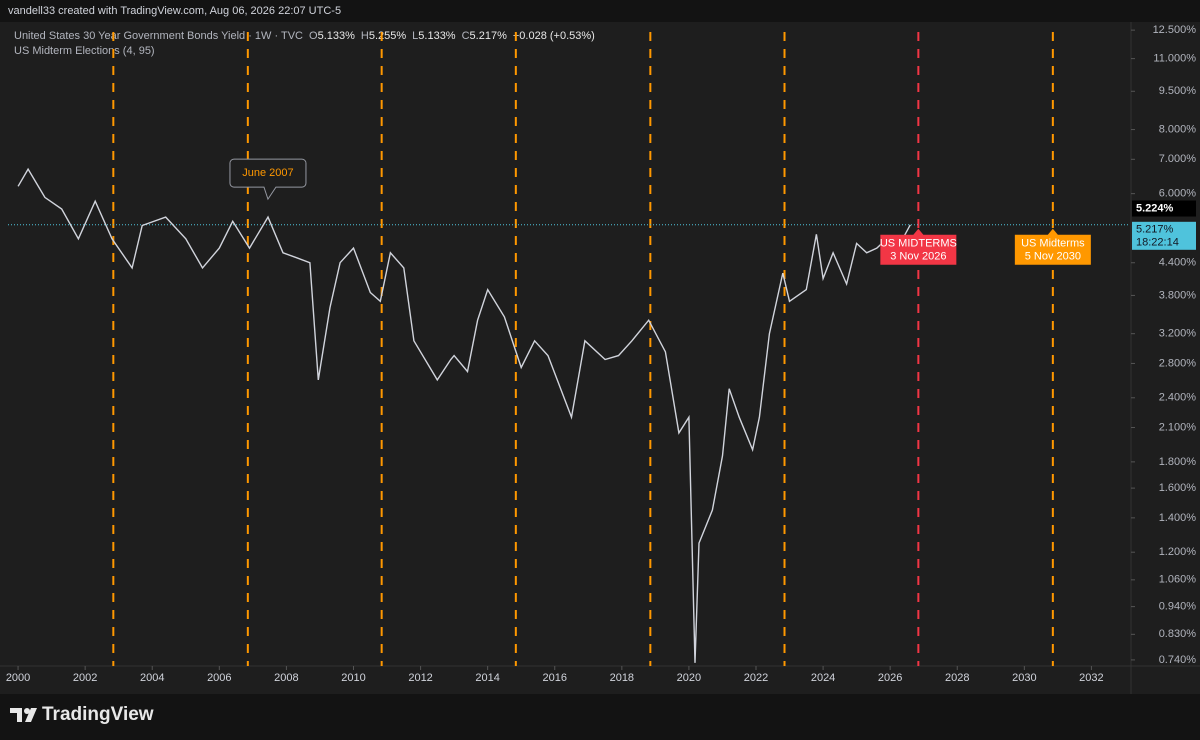  I want to click on ohlc-key: H, so click(365, 36).